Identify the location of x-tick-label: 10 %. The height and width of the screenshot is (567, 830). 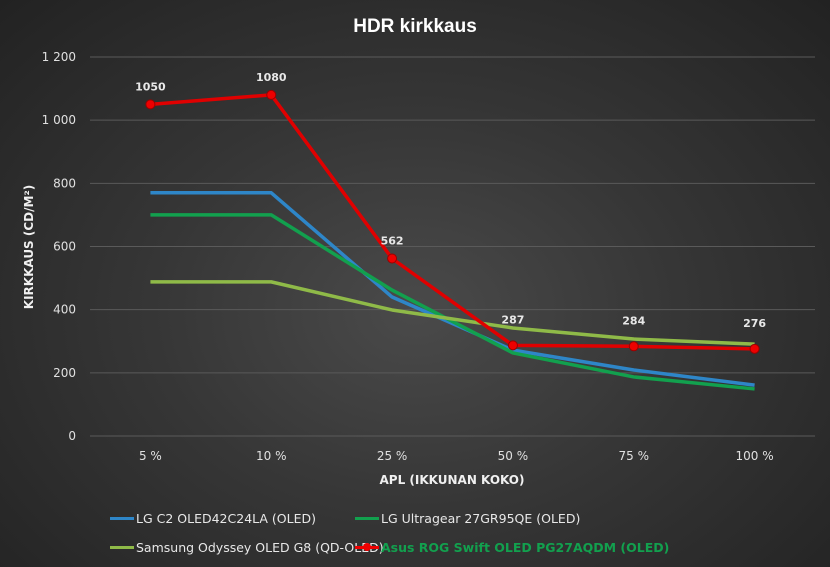
(271, 456).